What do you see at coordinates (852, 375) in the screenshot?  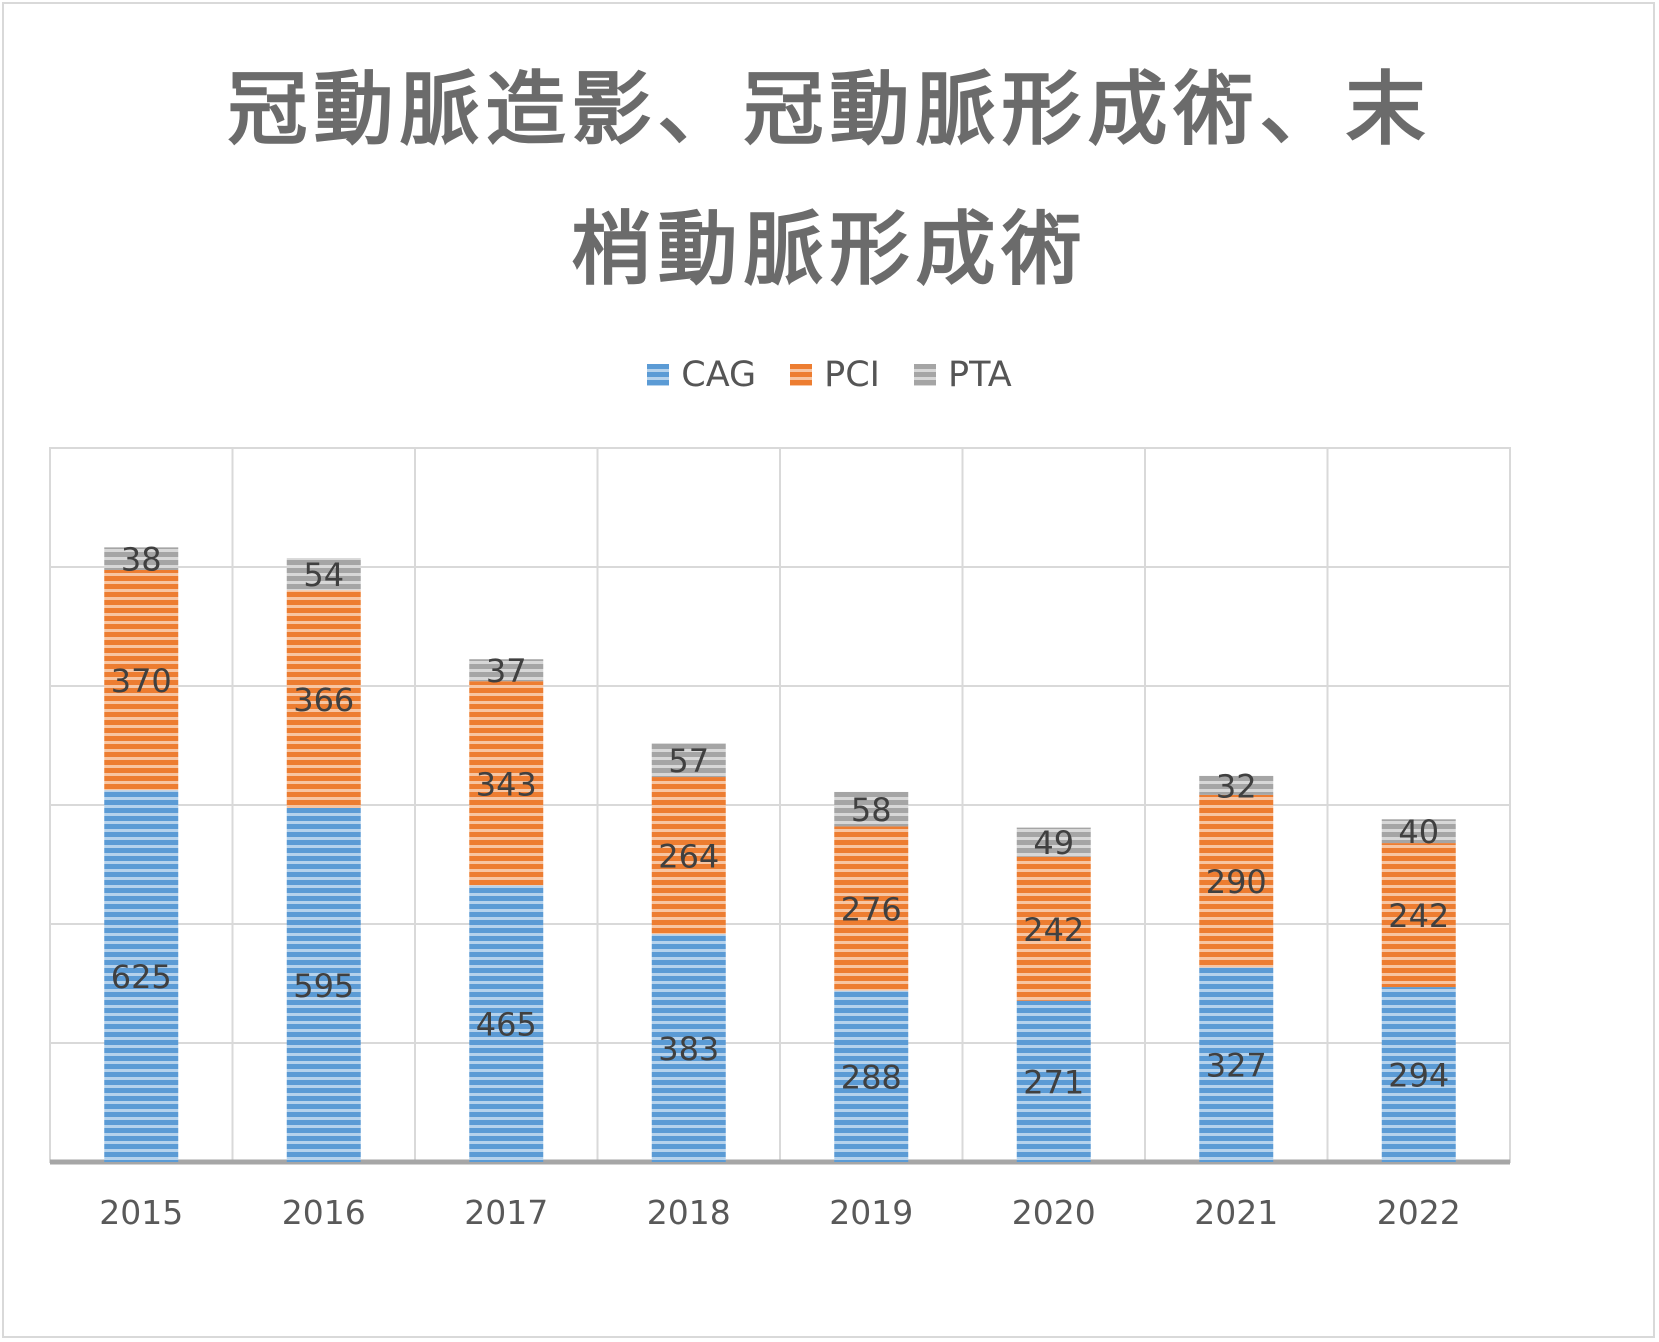 I see `legend-label-pci: PCI` at bounding box center [852, 375].